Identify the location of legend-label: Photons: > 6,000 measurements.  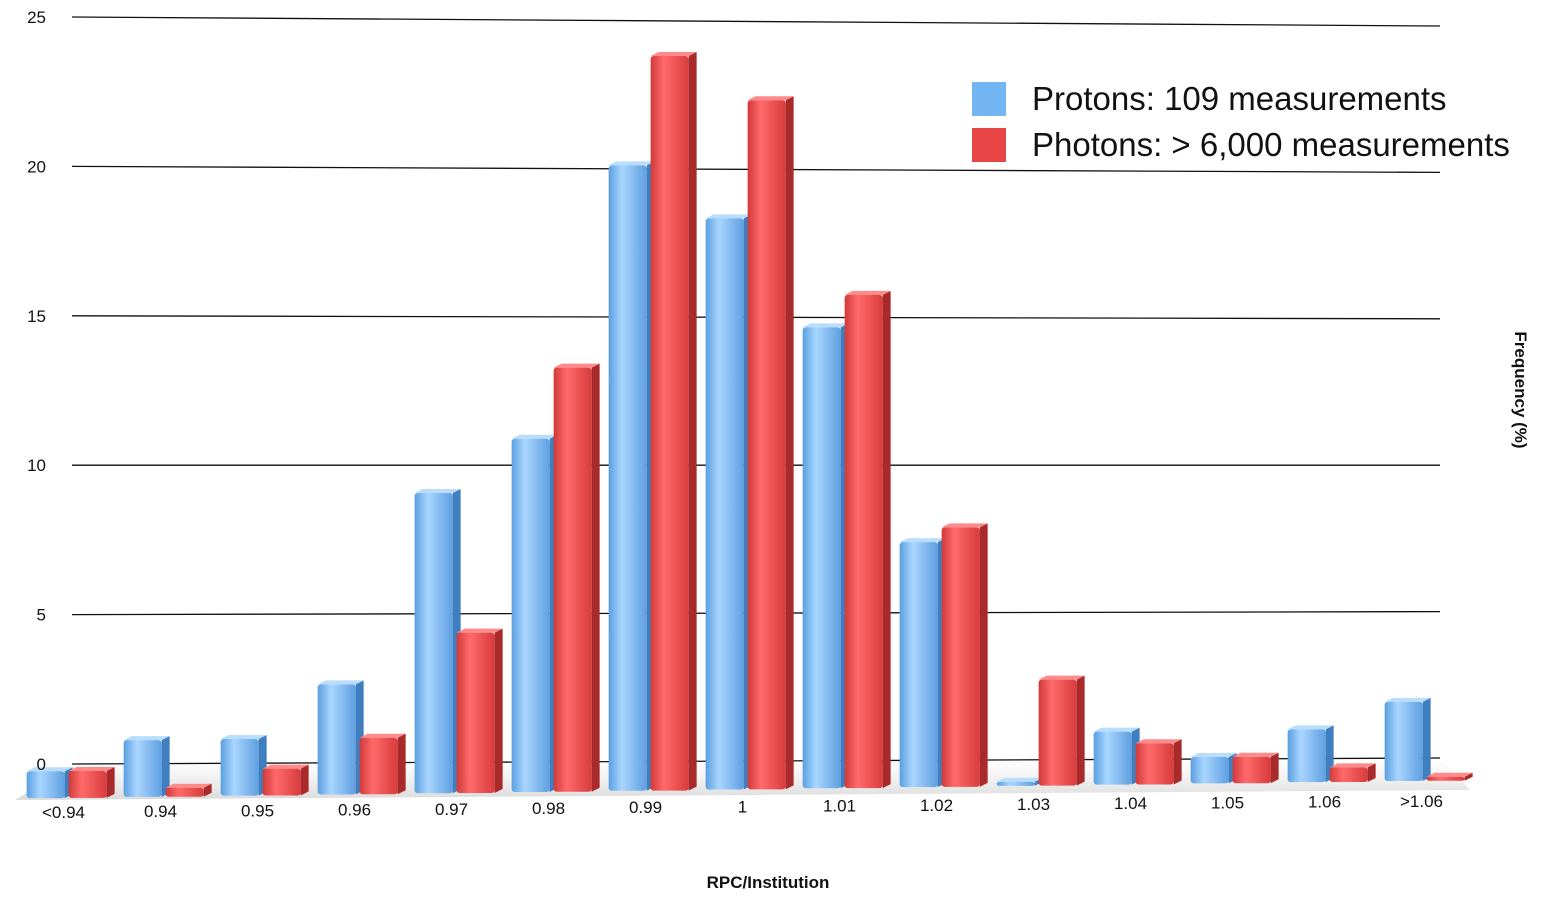
(1271, 144).